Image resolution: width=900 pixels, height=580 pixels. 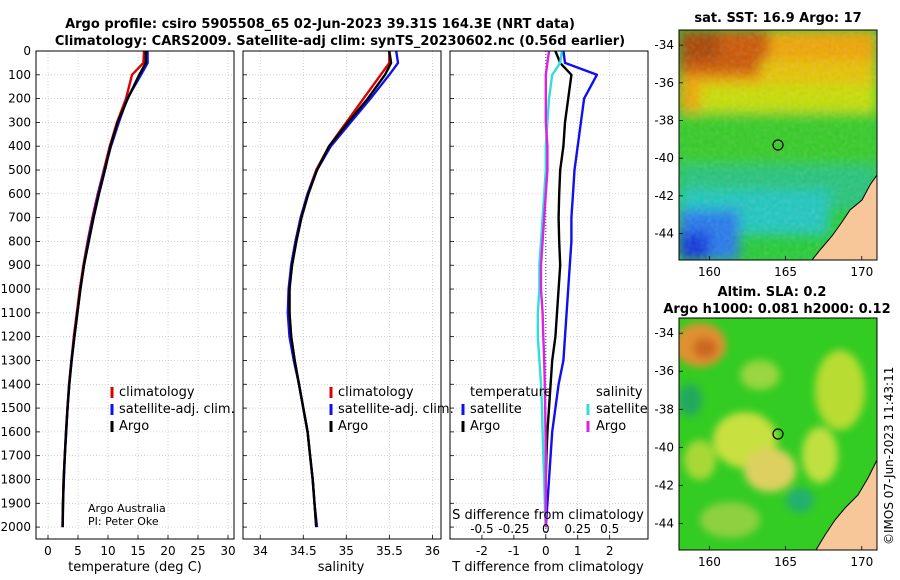 I want to click on depth-tick-label: 1800, so click(x=15, y=479).